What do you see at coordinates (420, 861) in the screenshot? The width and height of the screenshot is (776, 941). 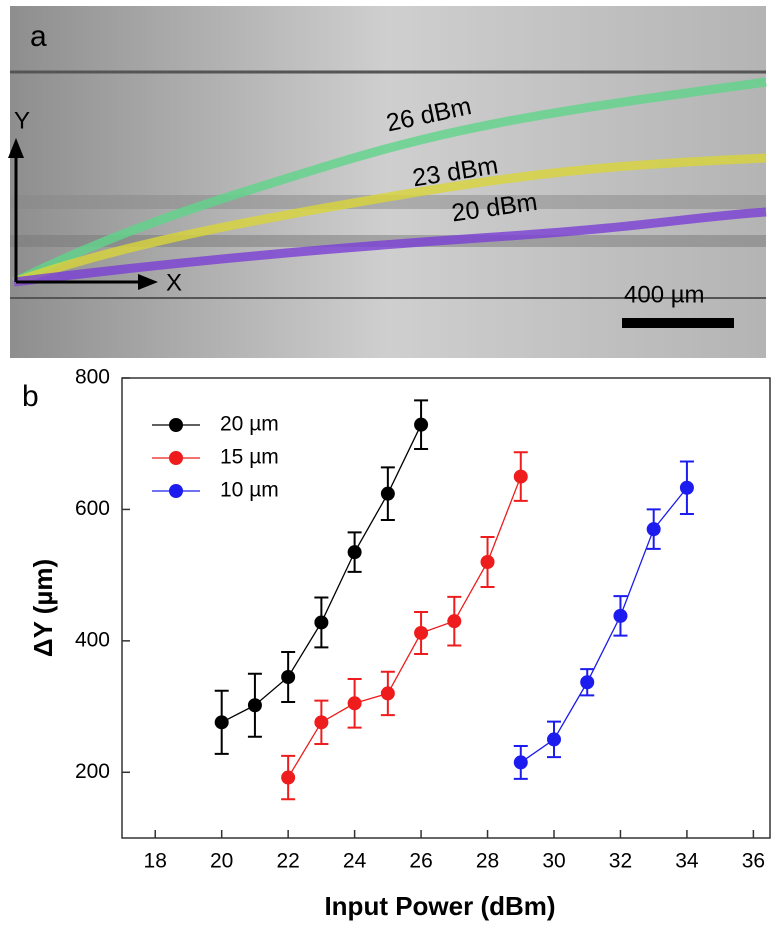 I see `x-tick-label: 26` at bounding box center [420, 861].